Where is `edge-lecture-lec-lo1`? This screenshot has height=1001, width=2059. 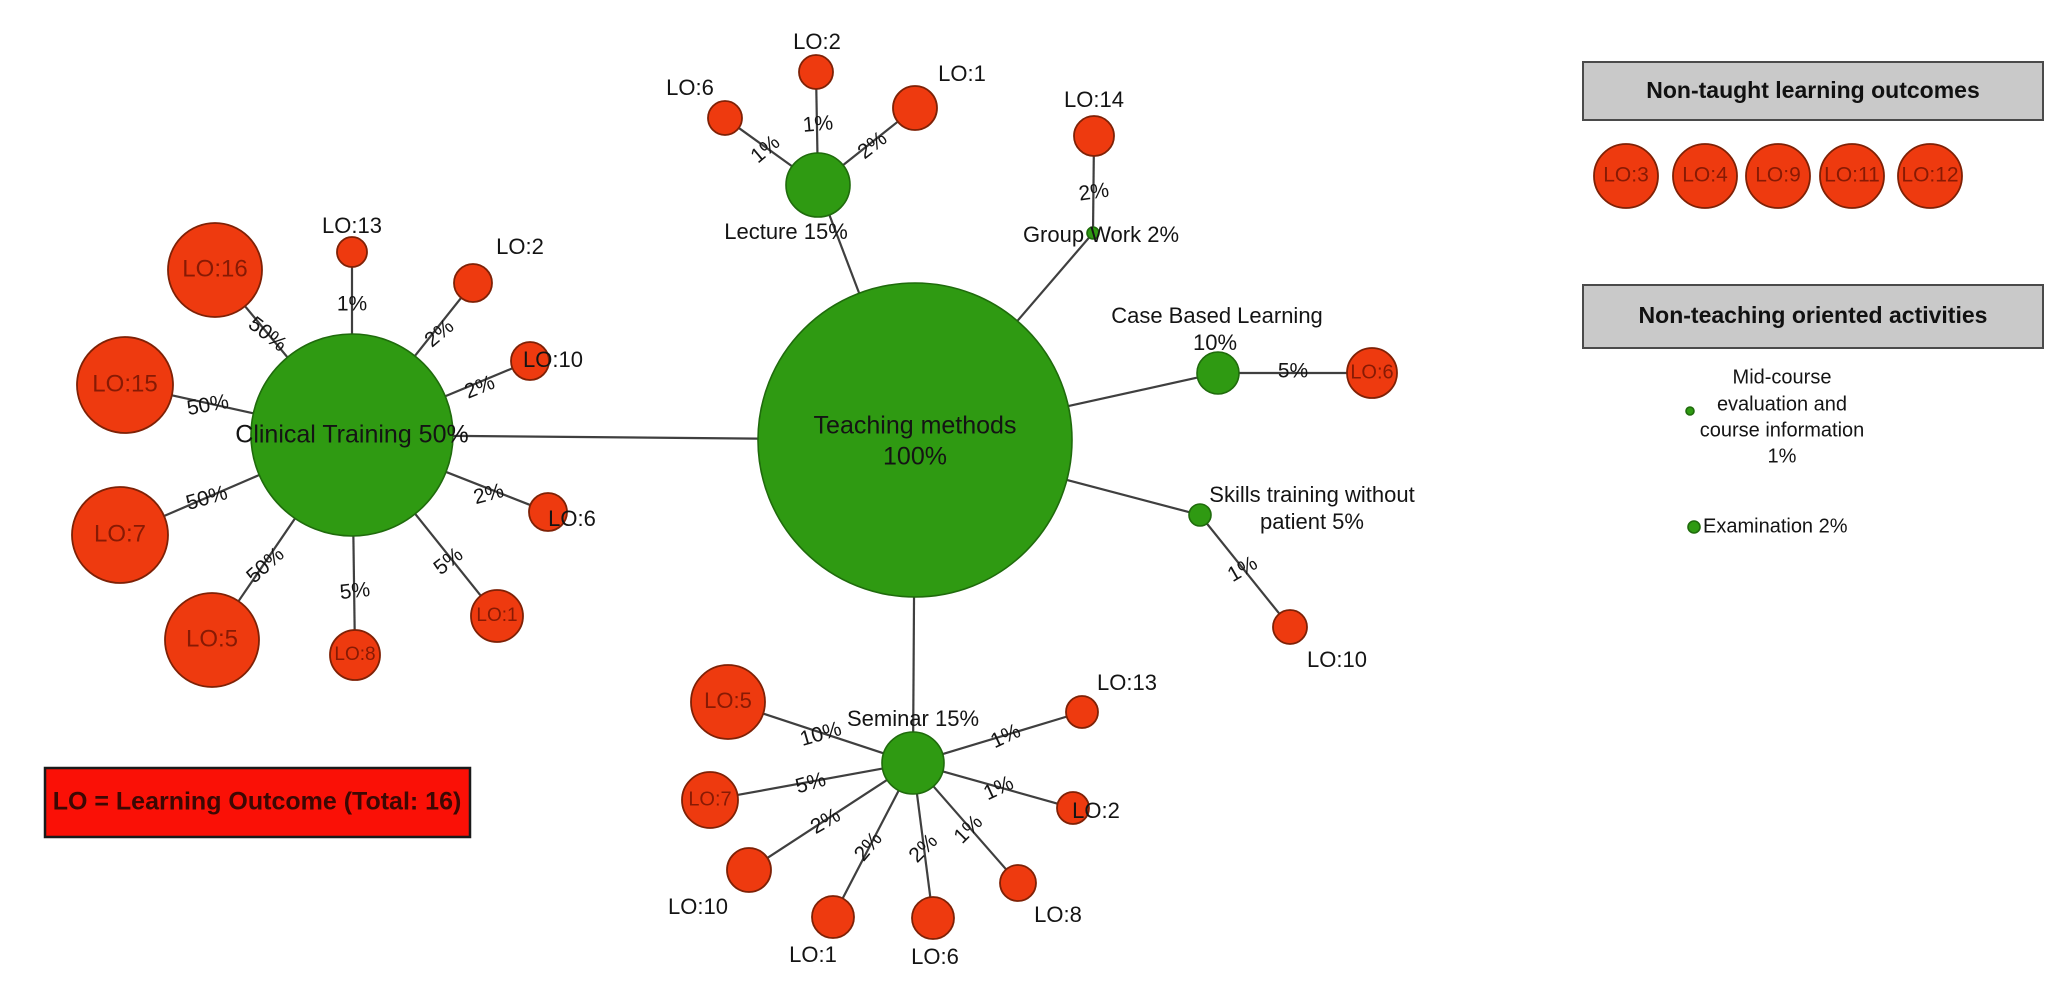 edge-lecture-lec-lo1 is located at coordinates (870, 143).